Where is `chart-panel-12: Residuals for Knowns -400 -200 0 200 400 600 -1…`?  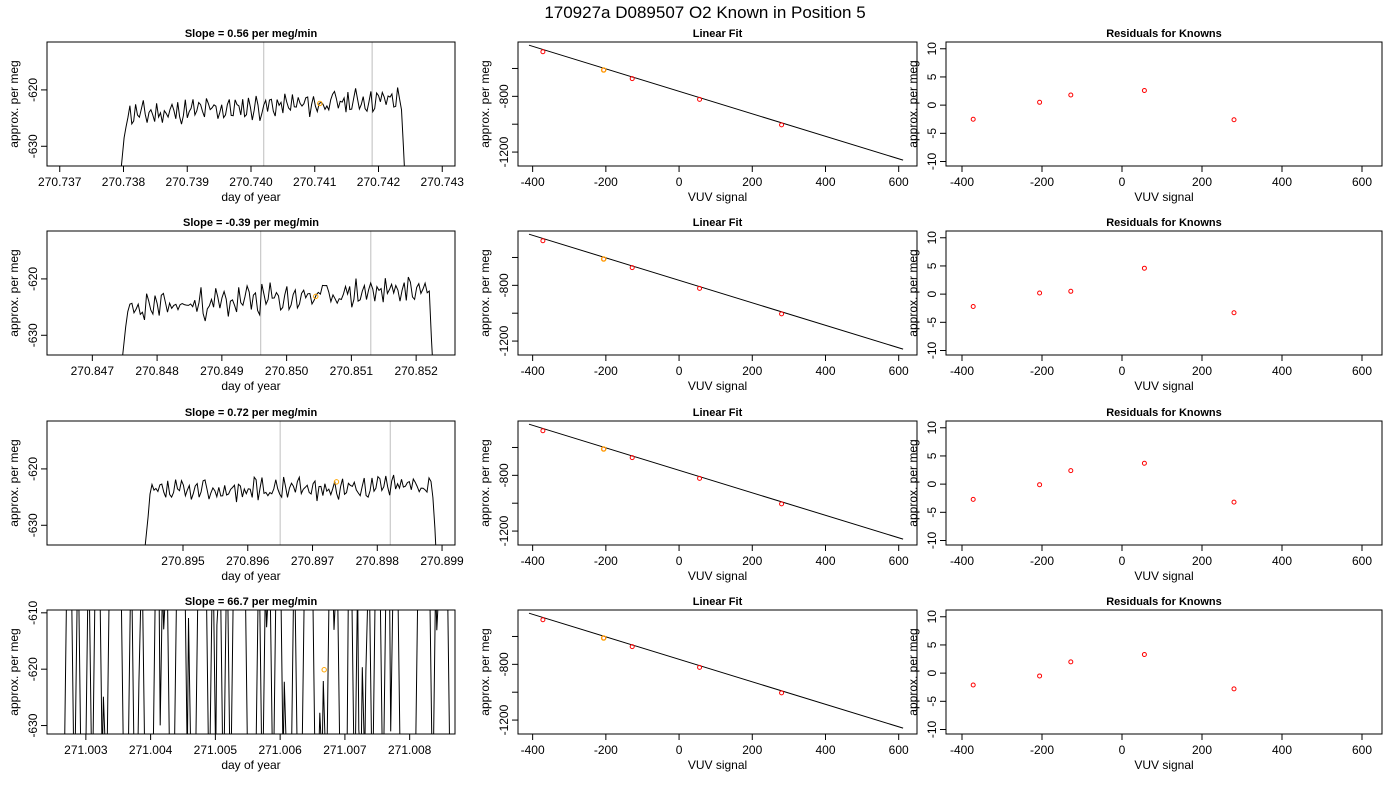 chart-panel-12: Residuals for Knowns -400 -200 0 200 400 600 -1… is located at coordinates (1144, 684).